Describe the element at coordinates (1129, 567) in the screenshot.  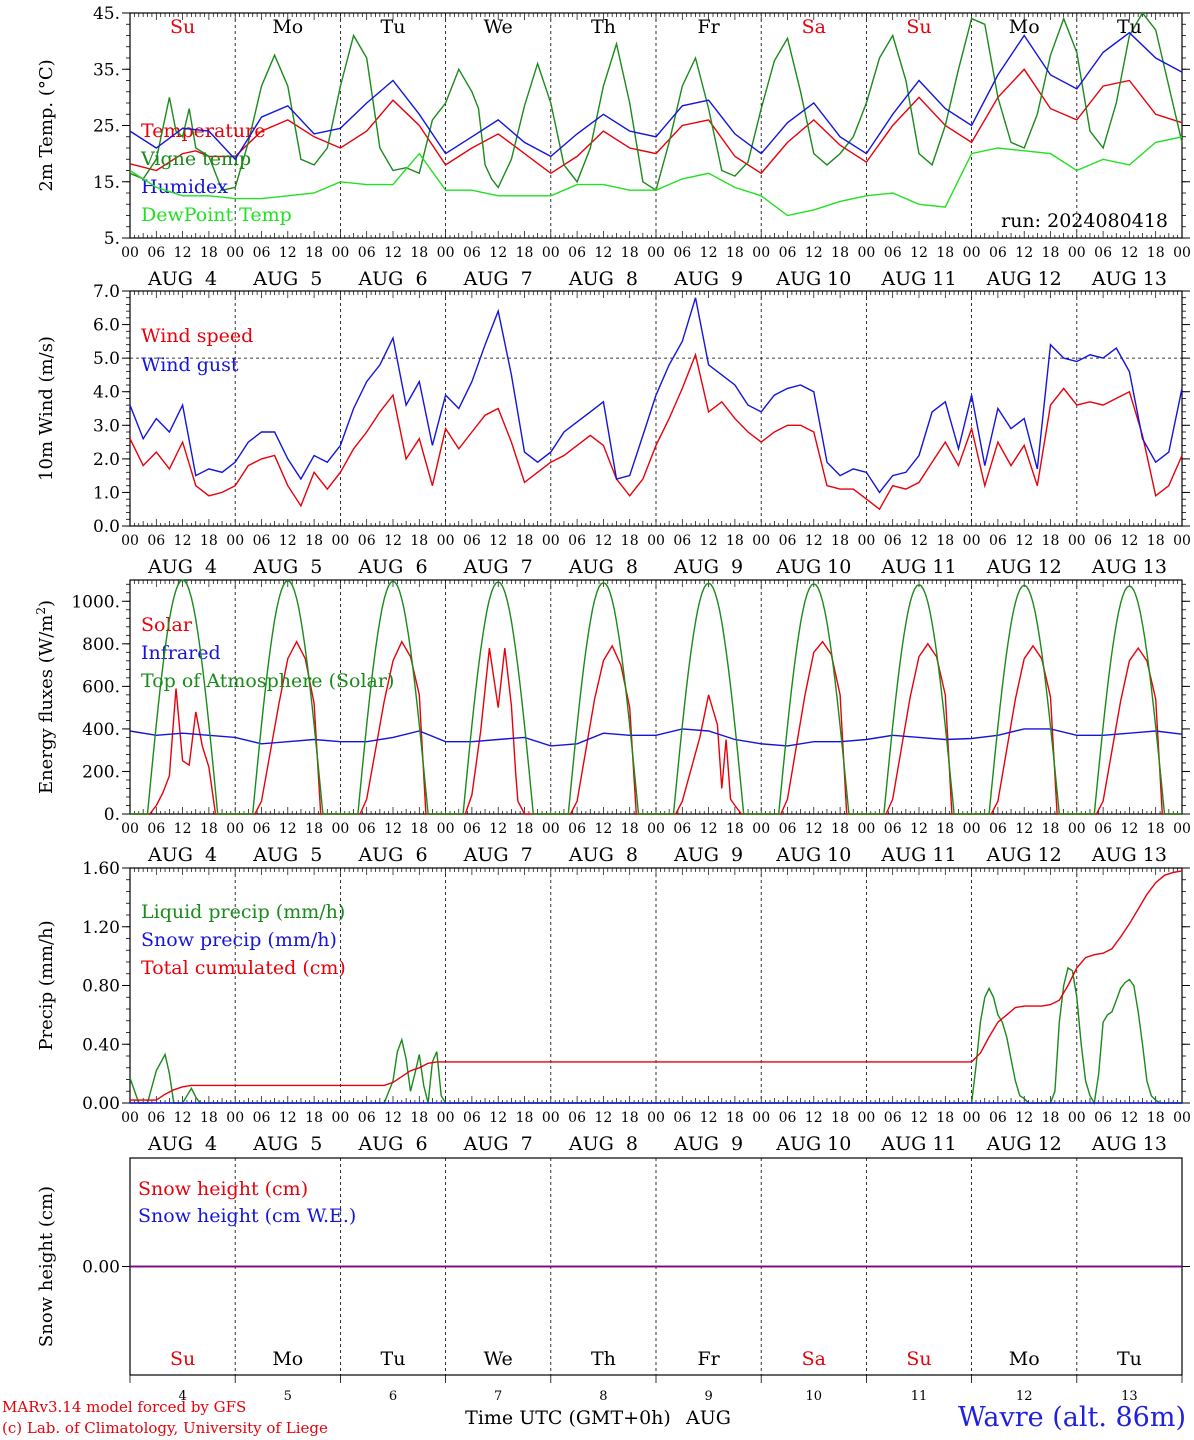
I see `date-label: AUG 13` at that location.